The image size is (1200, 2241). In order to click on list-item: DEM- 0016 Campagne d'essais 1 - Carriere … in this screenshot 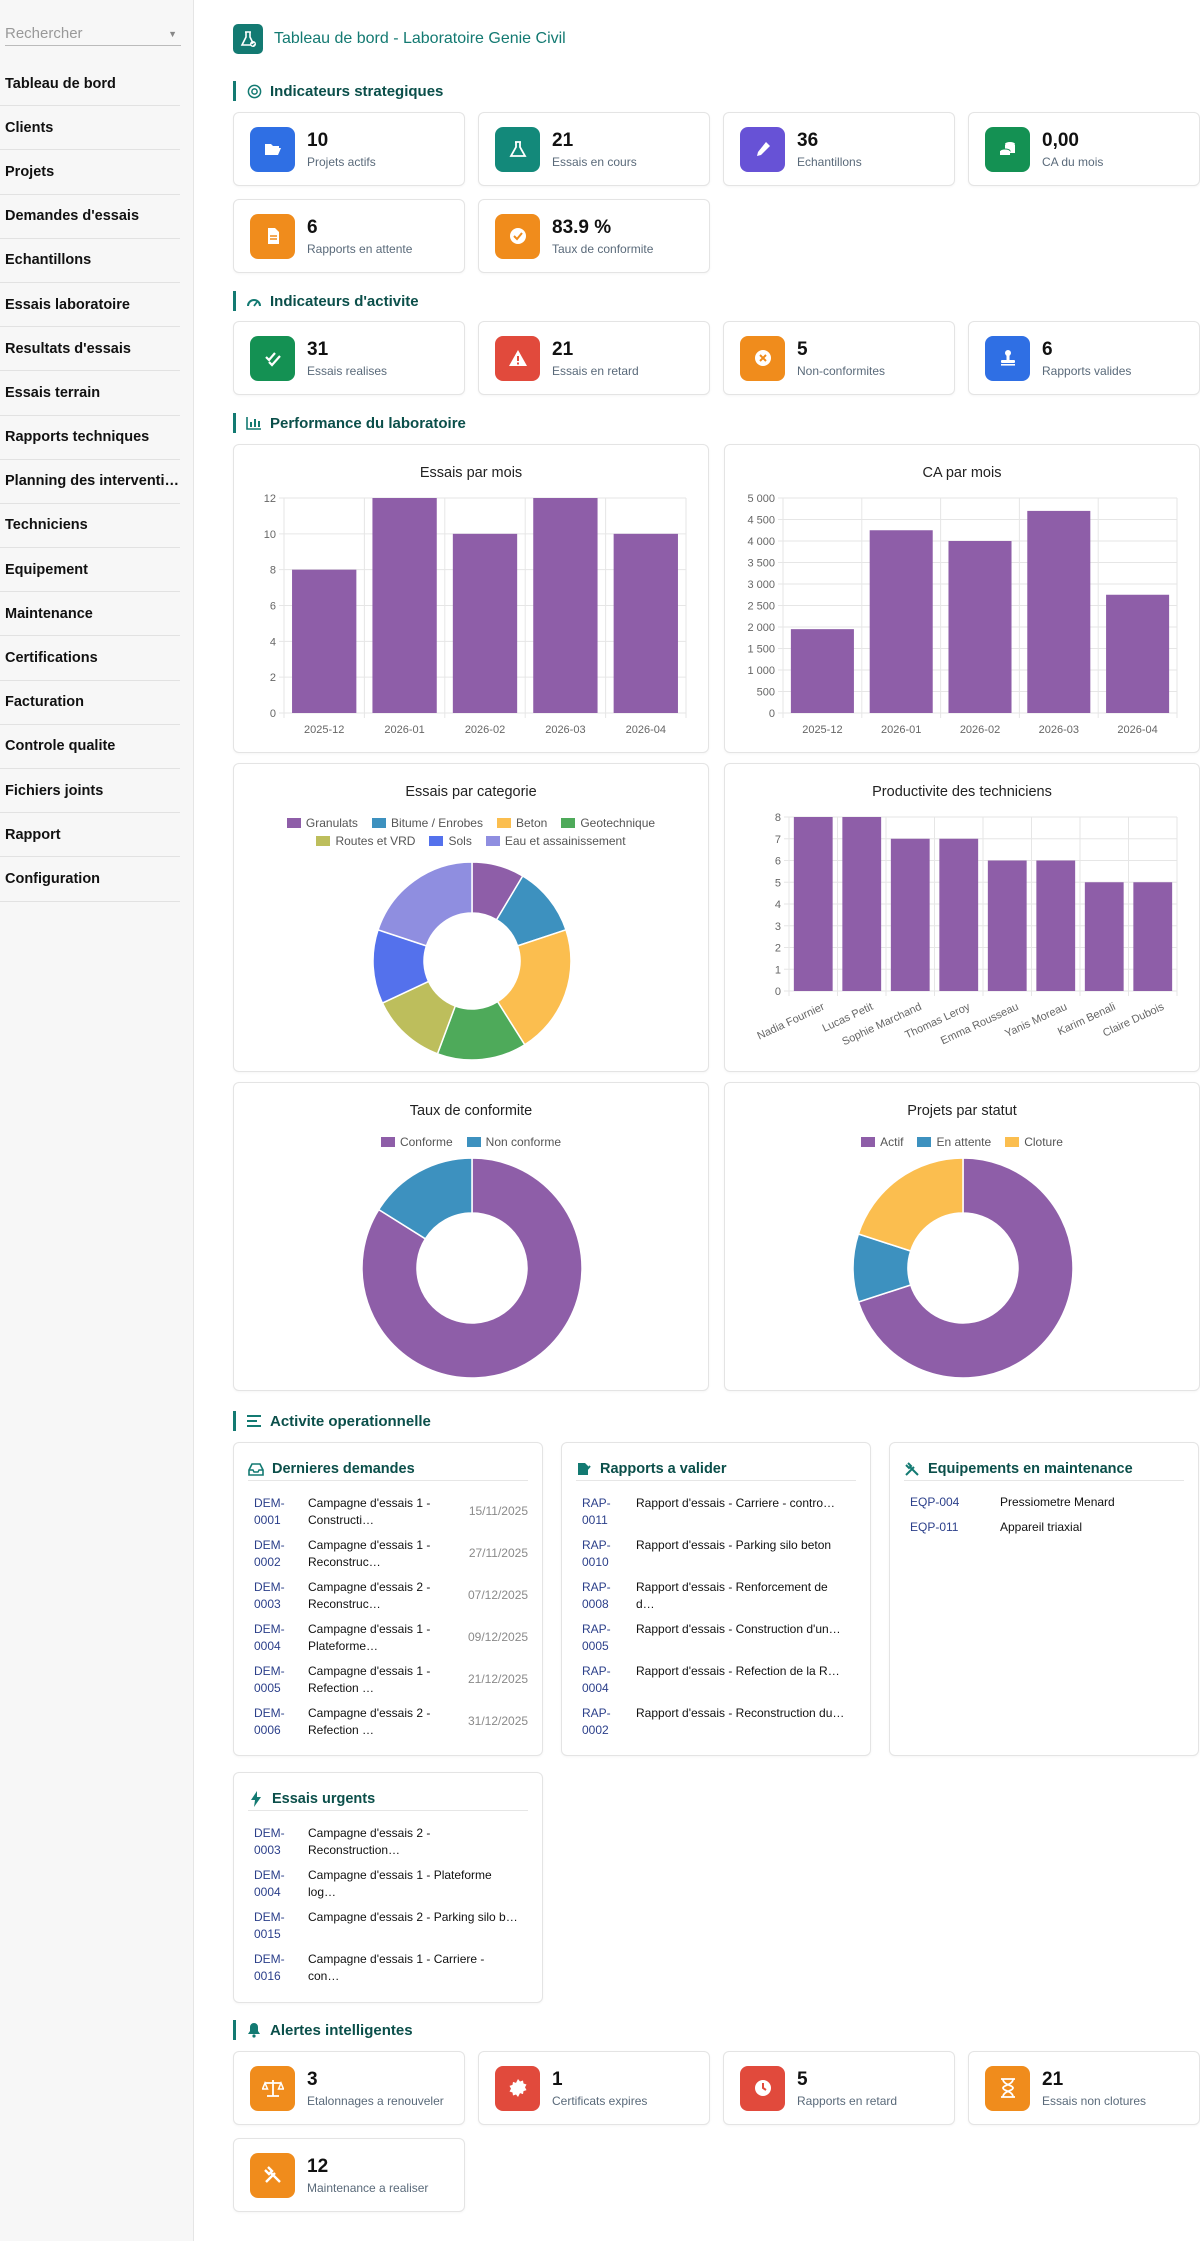, I will do `click(391, 1972)`.